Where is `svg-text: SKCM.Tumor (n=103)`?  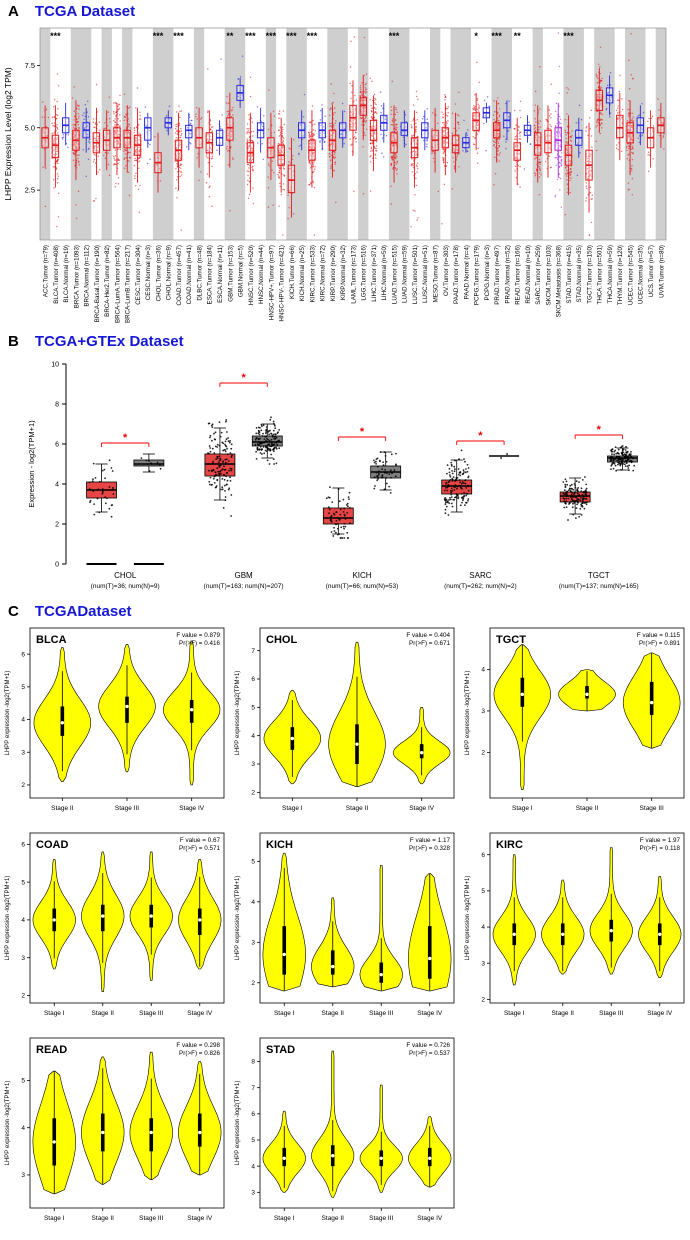 svg-text: SKCM.Tumor (n=103) is located at coordinates (548, 275).